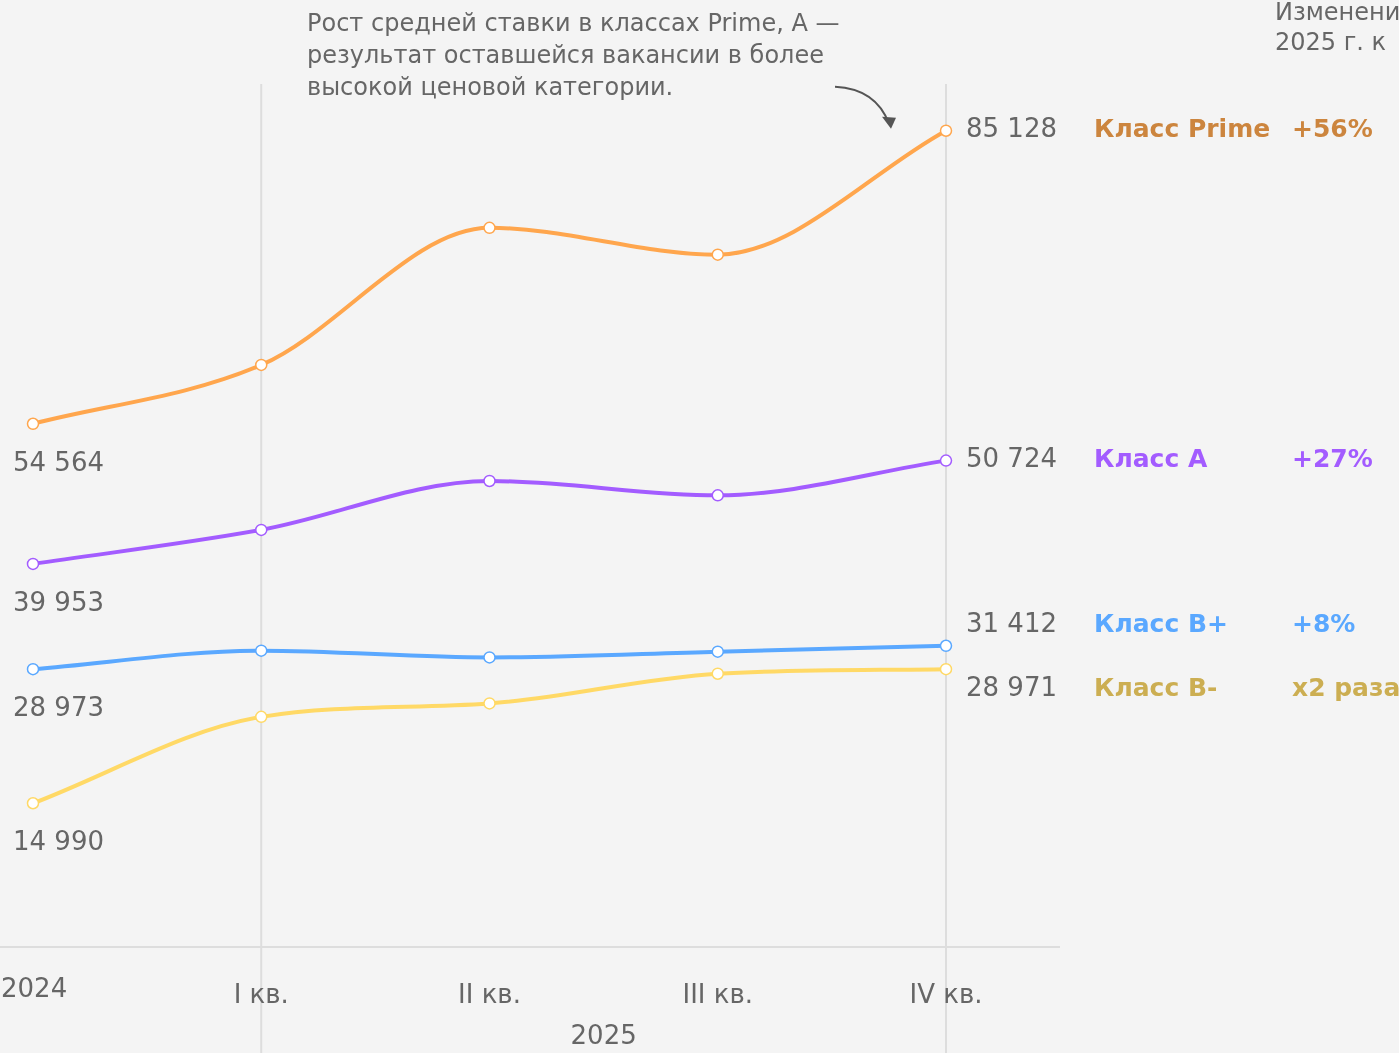 The width and height of the screenshot is (1399, 1053). Describe the element at coordinates (1332, 129) in the screenshot. I see `text: +56%` at that location.